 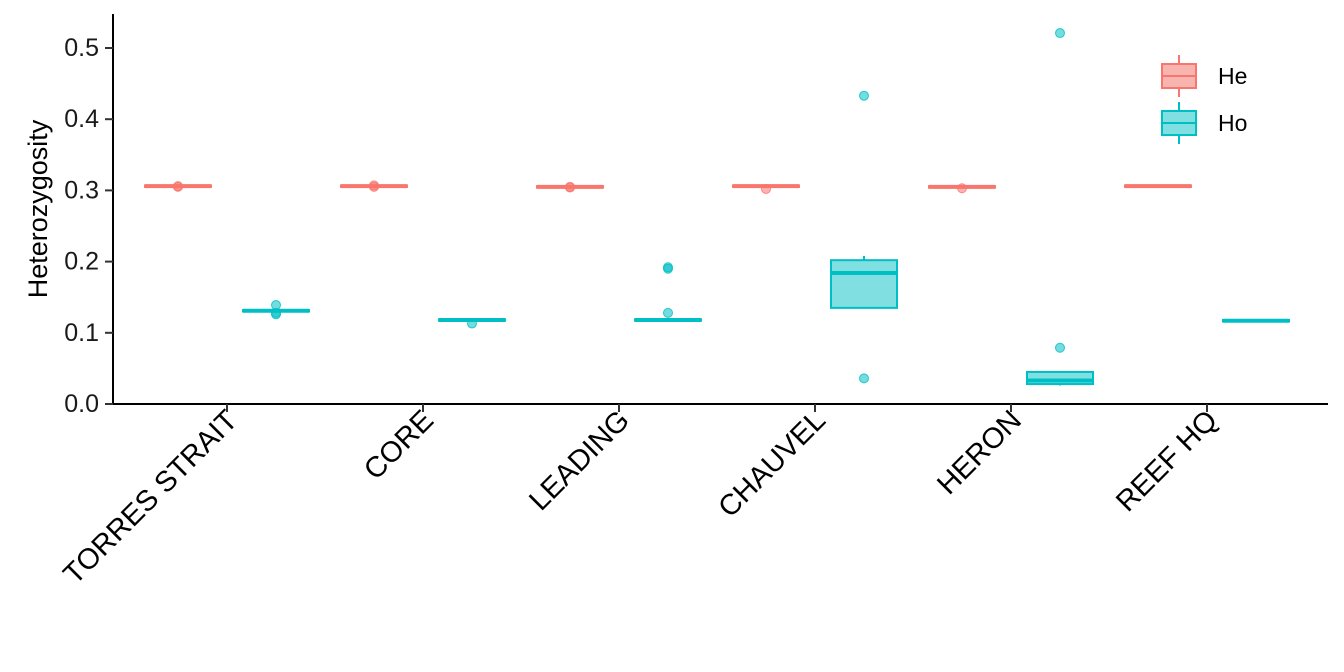 What do you see at coordinates (81, 119) in the screenshot?
I see `y-tick-label: 0.4` at bounding box center [81, 119].